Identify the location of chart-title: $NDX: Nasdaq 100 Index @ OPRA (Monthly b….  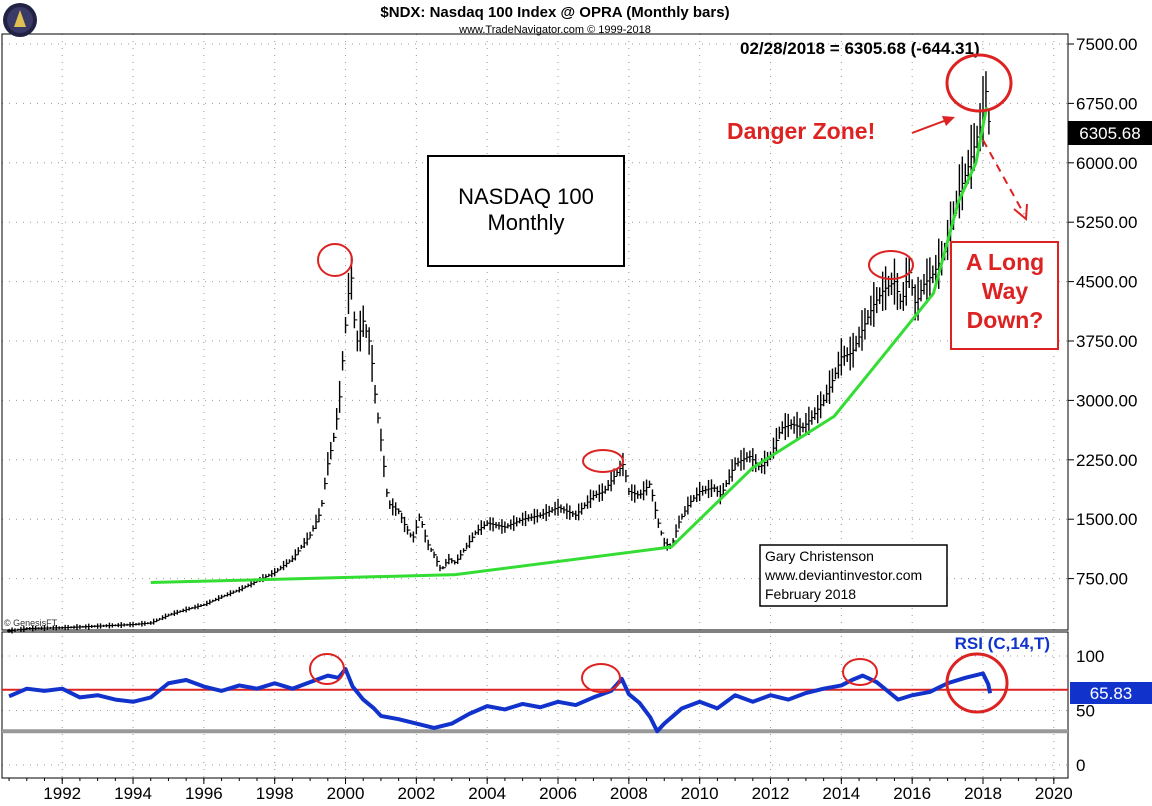
(554, 12).